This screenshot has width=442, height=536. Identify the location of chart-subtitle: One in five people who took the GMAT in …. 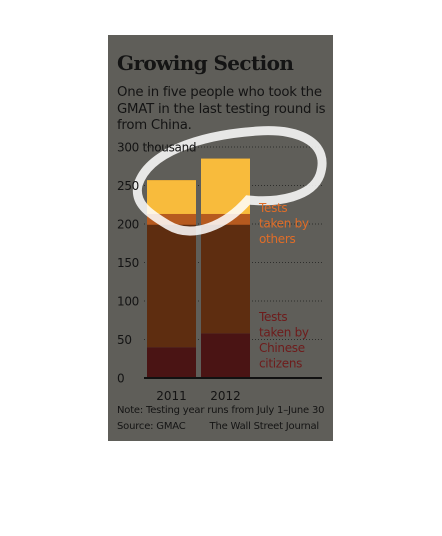
(221, 109).